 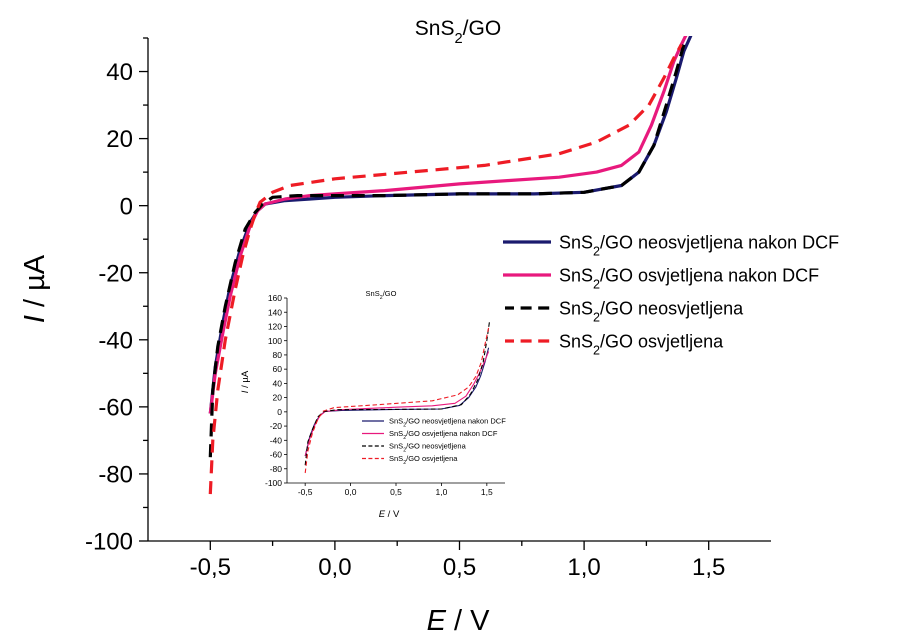 What do you see at coordinates (708, 567) in the screenshot?
I see `main-x-tick-label: 1,5` at bounding box center [708, 567].